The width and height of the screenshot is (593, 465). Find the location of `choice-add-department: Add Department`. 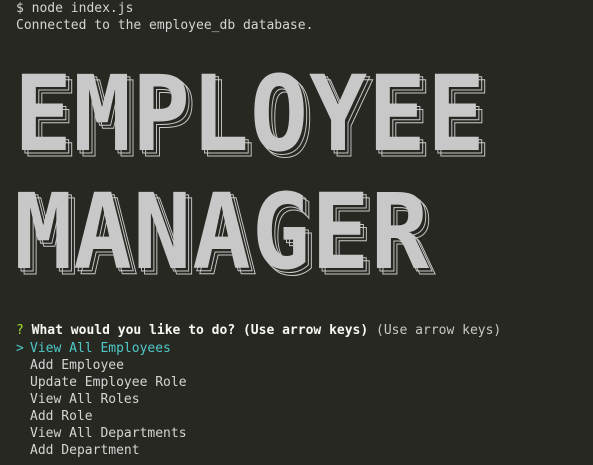

choice-add-department: Add Department is located at coordinates (101, 450).